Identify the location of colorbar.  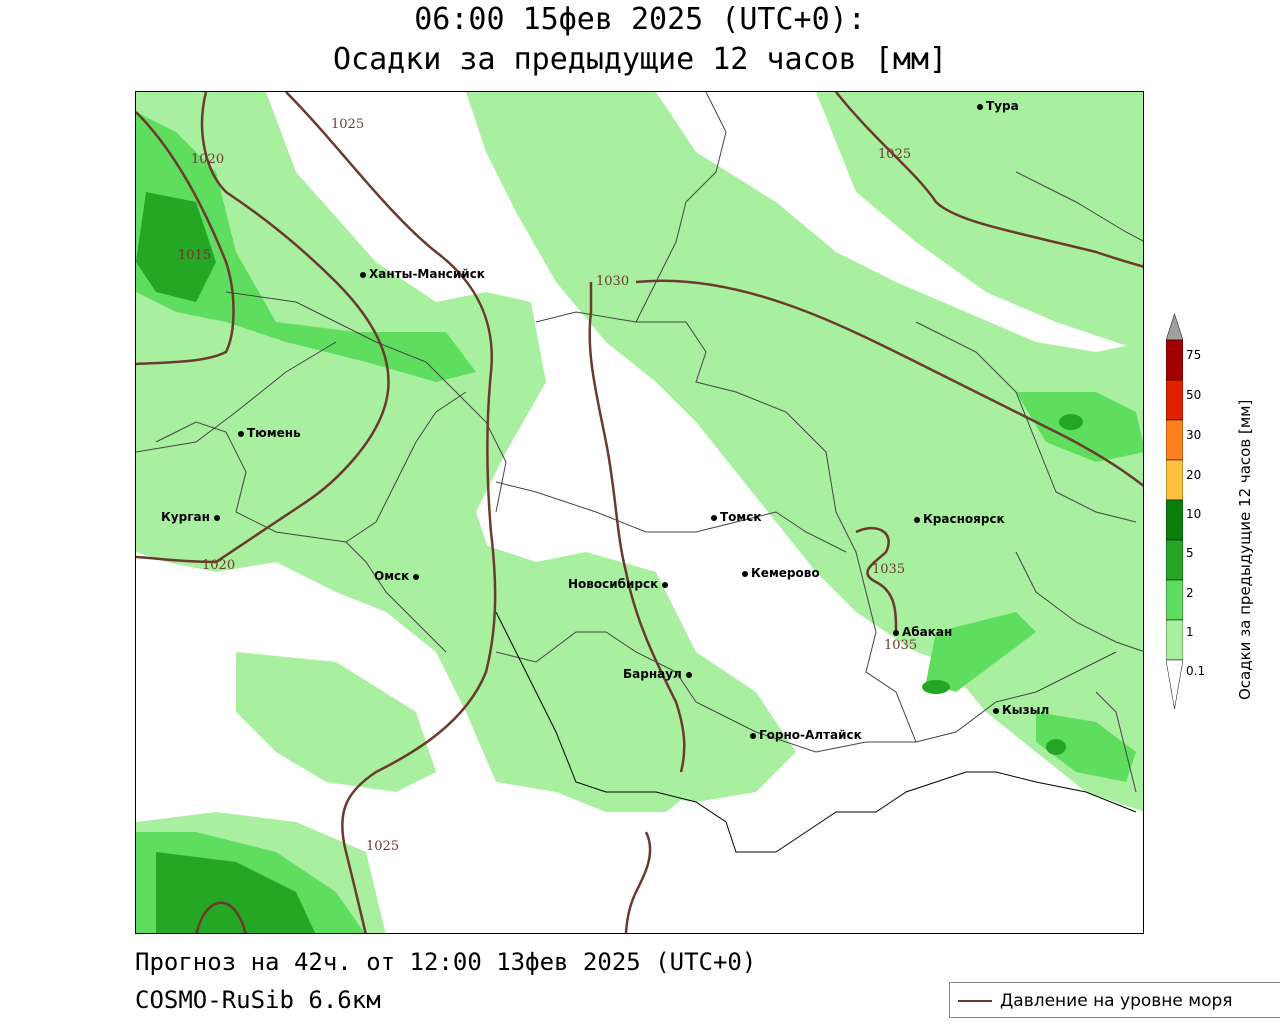
(1174, 512).